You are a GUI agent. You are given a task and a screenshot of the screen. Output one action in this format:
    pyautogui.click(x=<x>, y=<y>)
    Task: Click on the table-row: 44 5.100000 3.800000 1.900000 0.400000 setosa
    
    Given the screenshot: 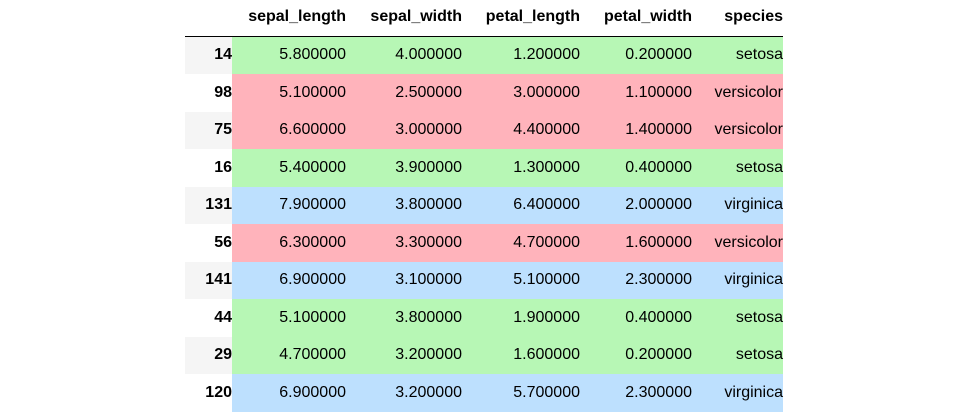 What is the action you would take?
    pyautogui.click(x=484, y=318)
    